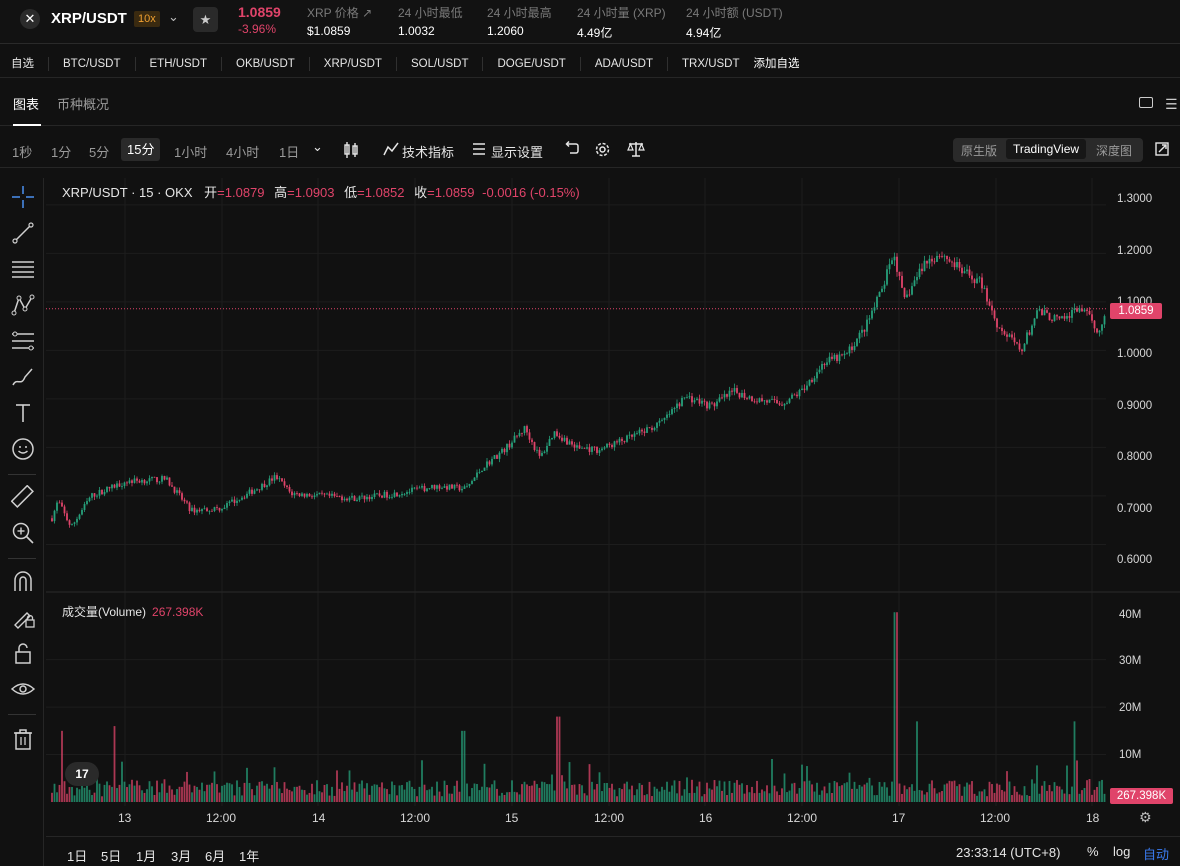 The width and height of the screenshot is (1180, 866). What do you see at coordinates (146, 856) in the screenshot?
I see `range-1m: 1月` at bounding box center [146, 856].